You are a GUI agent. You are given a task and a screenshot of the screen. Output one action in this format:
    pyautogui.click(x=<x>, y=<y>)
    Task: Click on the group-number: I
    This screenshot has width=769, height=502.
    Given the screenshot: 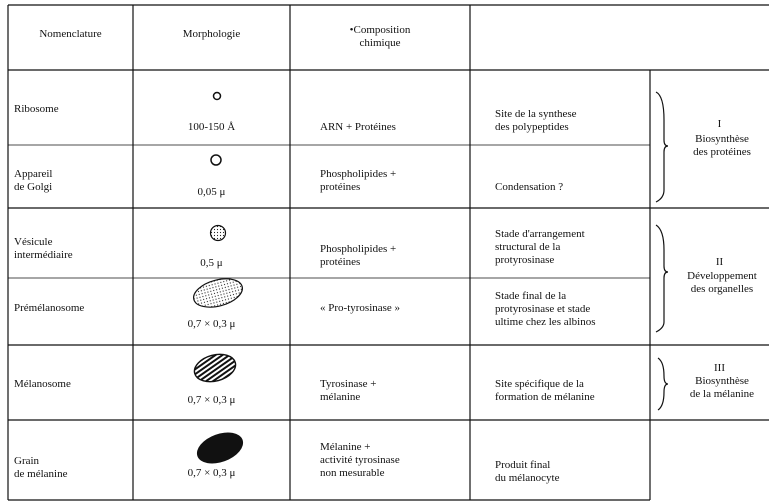 What is the action you would take?
    pyautogui.click(x=719, y=124)
    